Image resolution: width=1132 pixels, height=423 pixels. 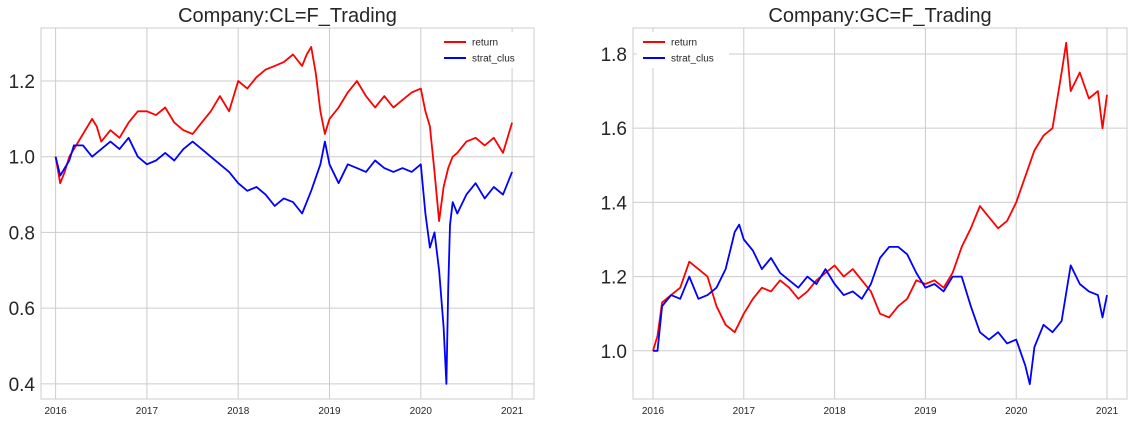 What do you see at coordinates (879, 16) in the screenshot?
I see `chart-title: Company:GC=F_Trading` at bounding box center [879, 16].